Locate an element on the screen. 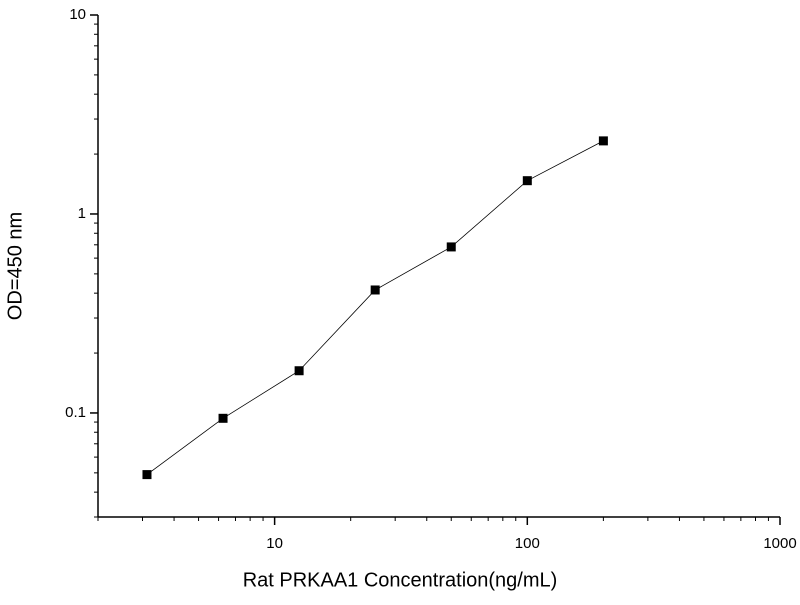  y-tick-label: 1 is located at coordinates (82, 213).